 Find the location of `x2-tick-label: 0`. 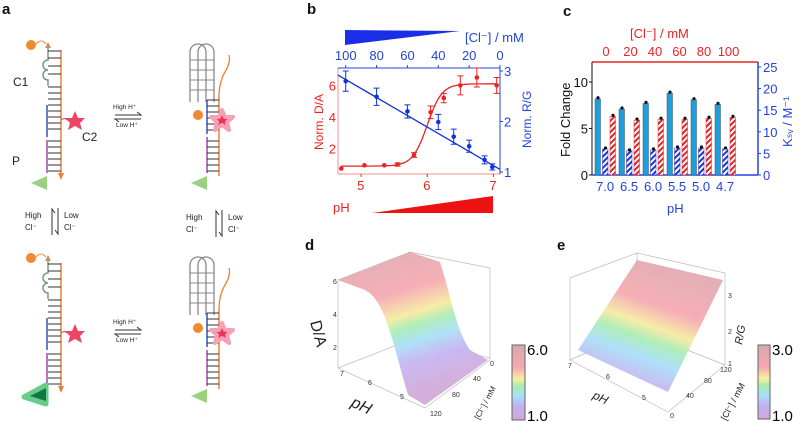

x2-tick-label: 0 is located at coordinates (605, 51).